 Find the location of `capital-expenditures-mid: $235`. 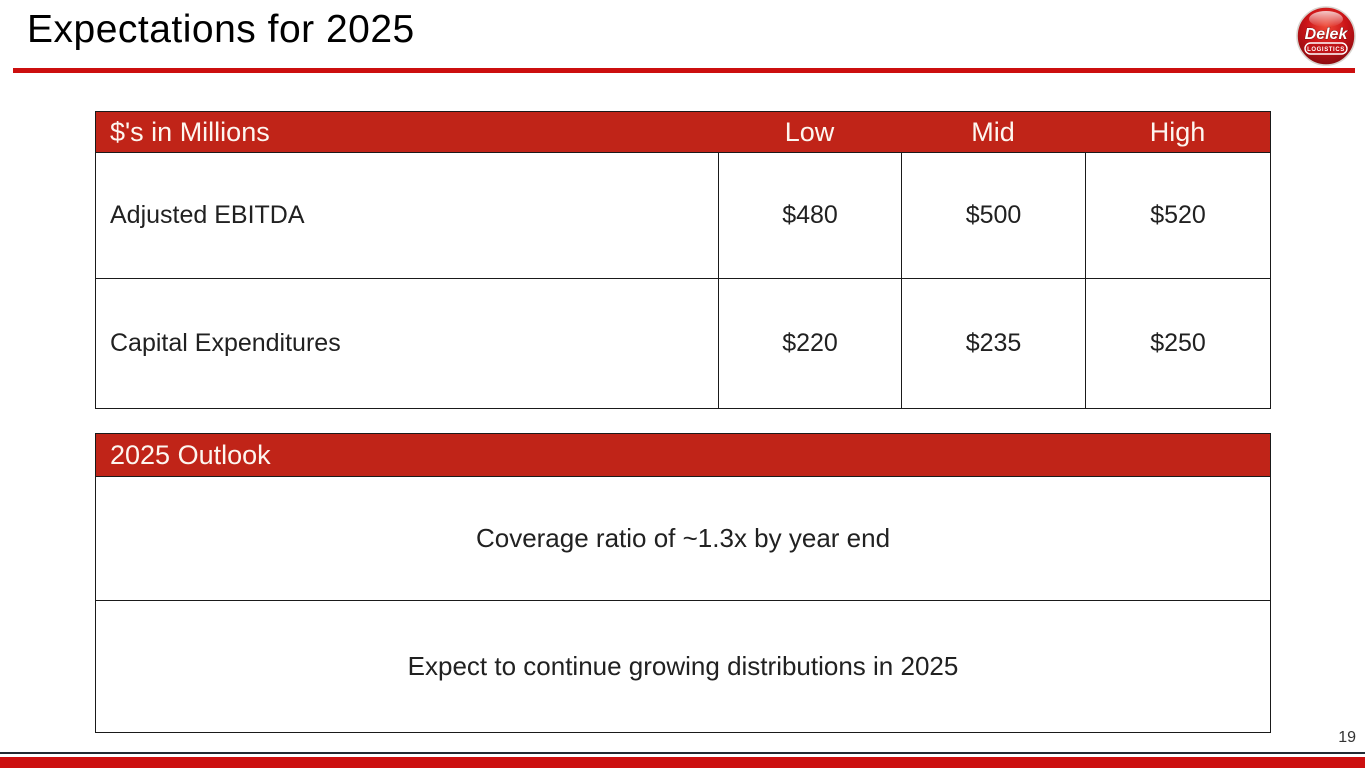

capital-expenditures-mid: $235 is located at coordinates (993, 343).